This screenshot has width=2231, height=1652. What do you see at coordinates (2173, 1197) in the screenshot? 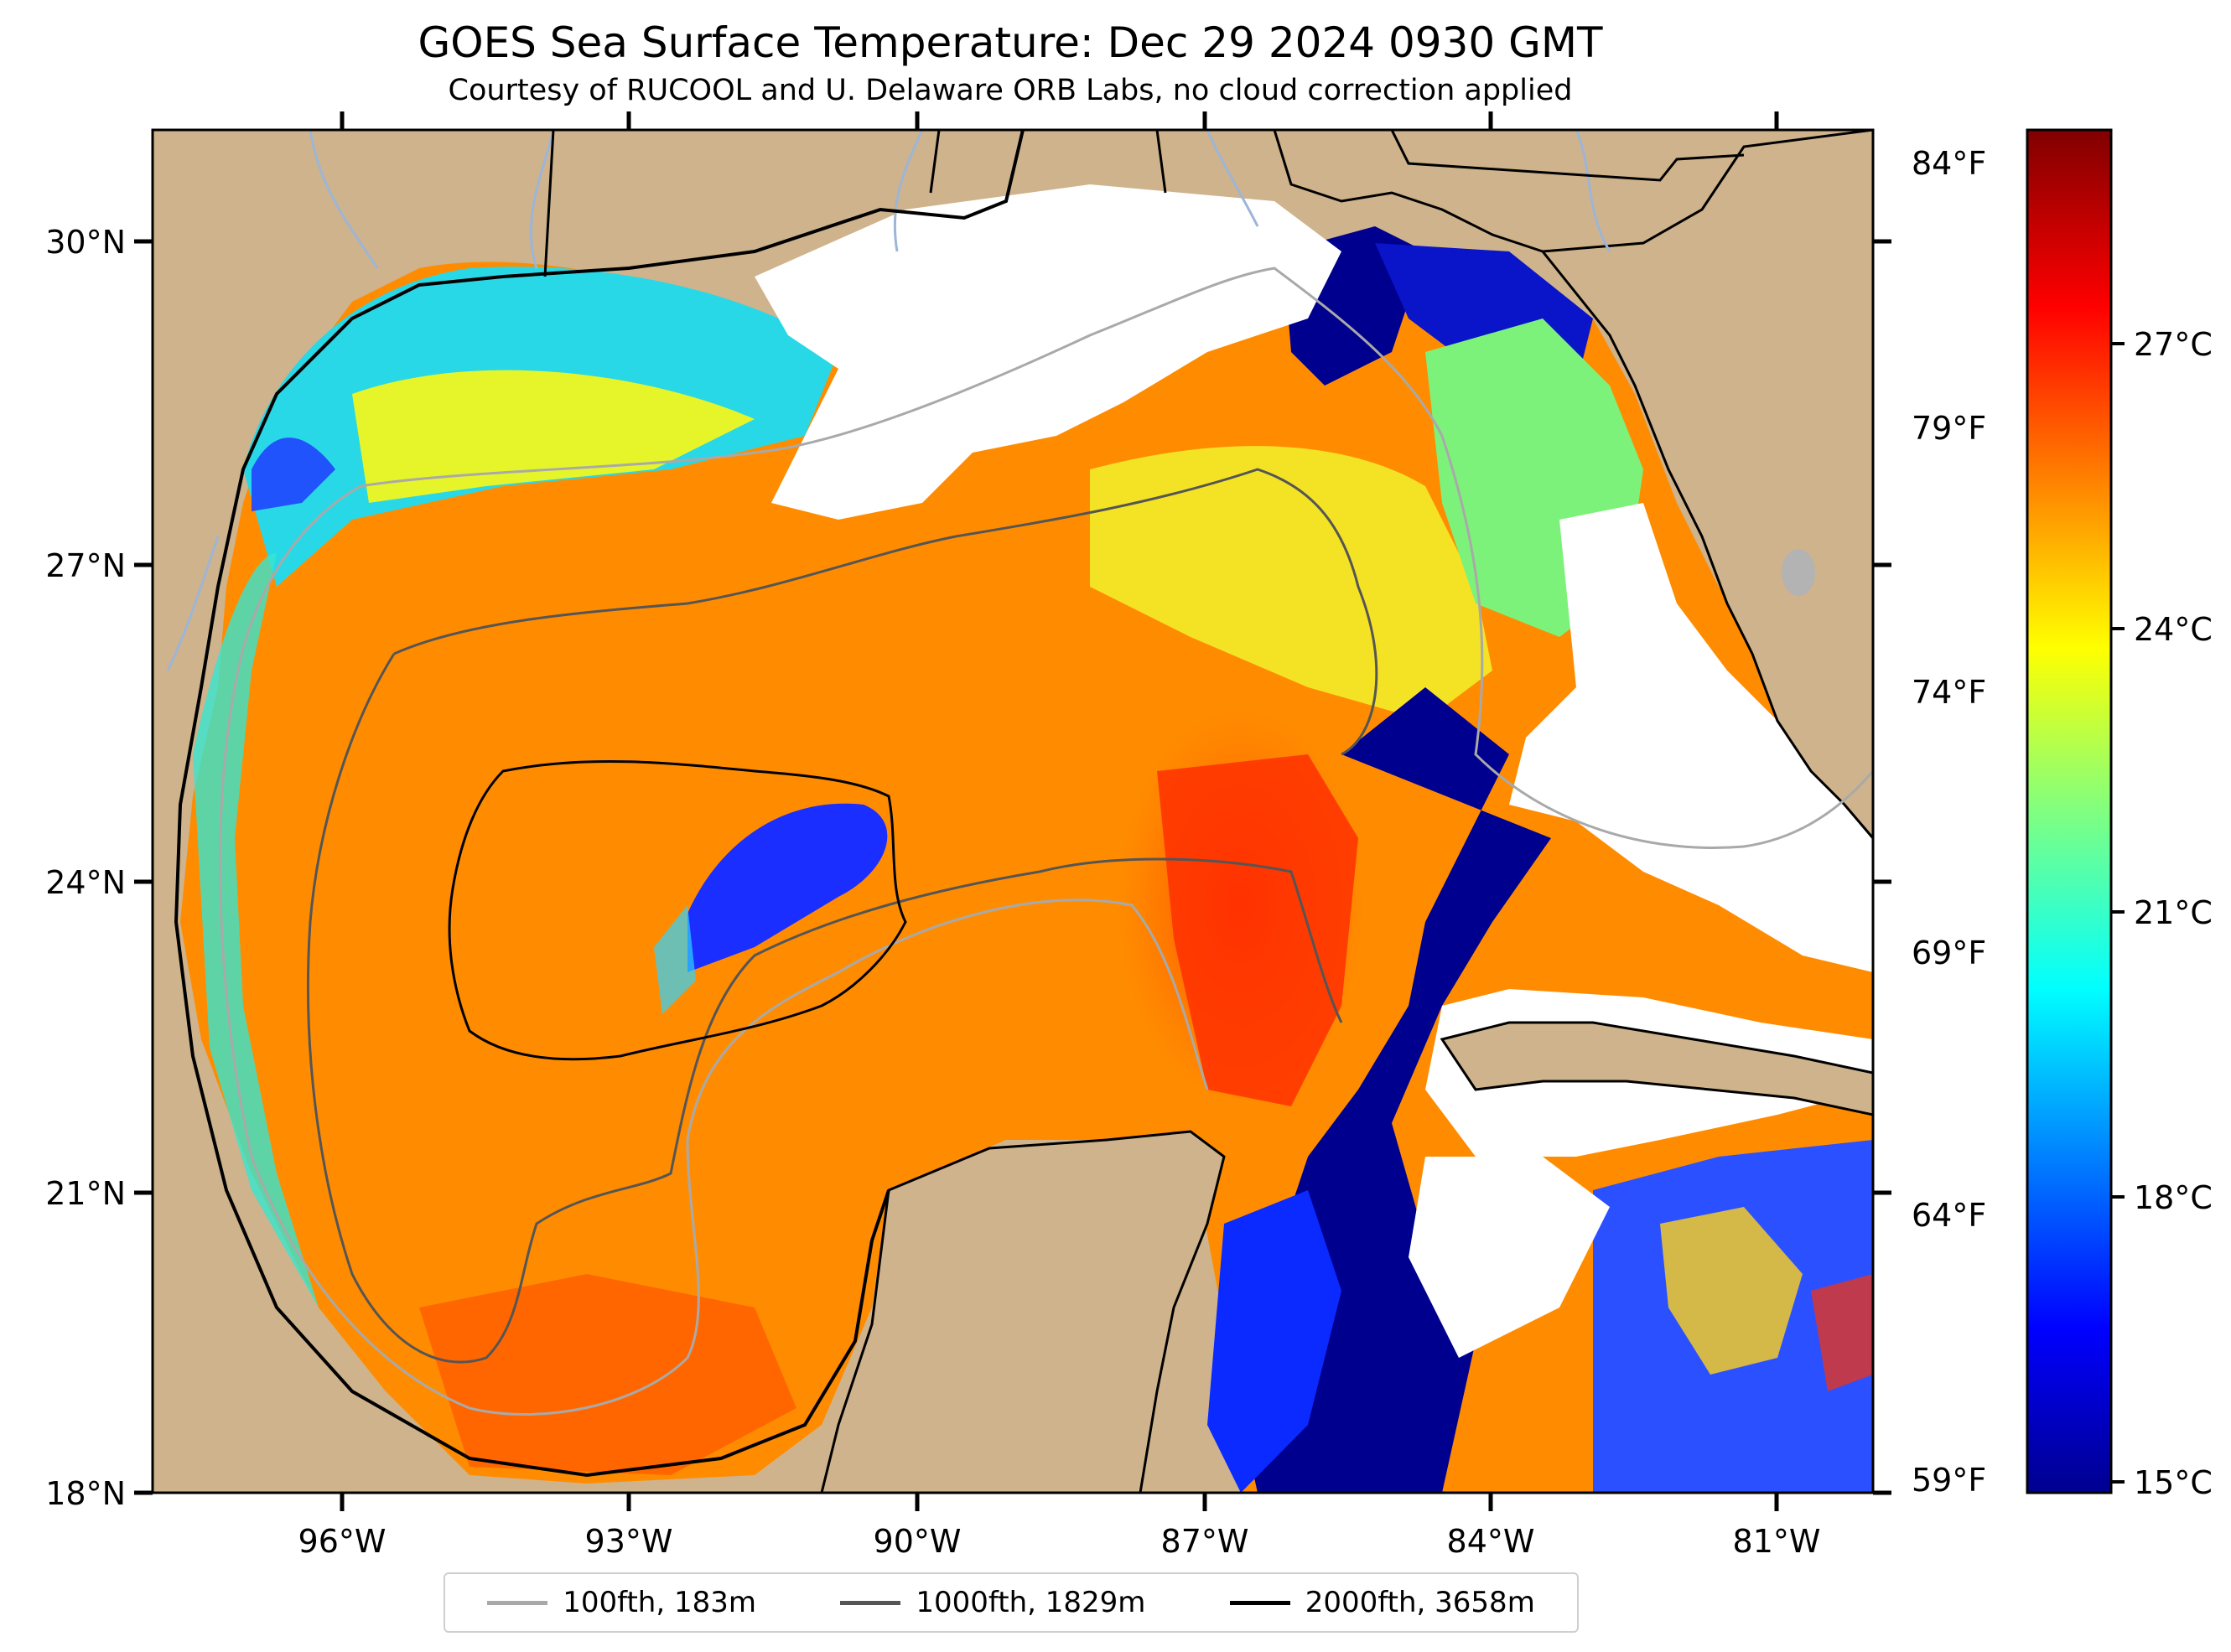
I see `celsius-tick-label: 18°C` at bounding box center [2173, 1197].